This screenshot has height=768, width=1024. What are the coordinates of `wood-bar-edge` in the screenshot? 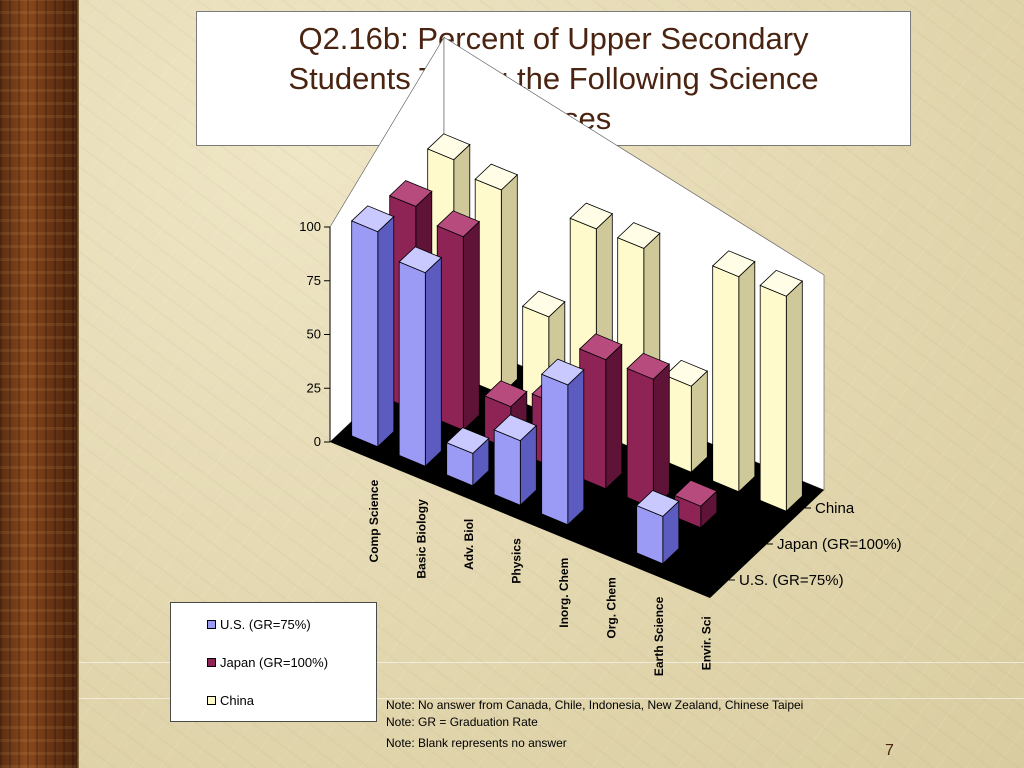 It's located at (77, 384).